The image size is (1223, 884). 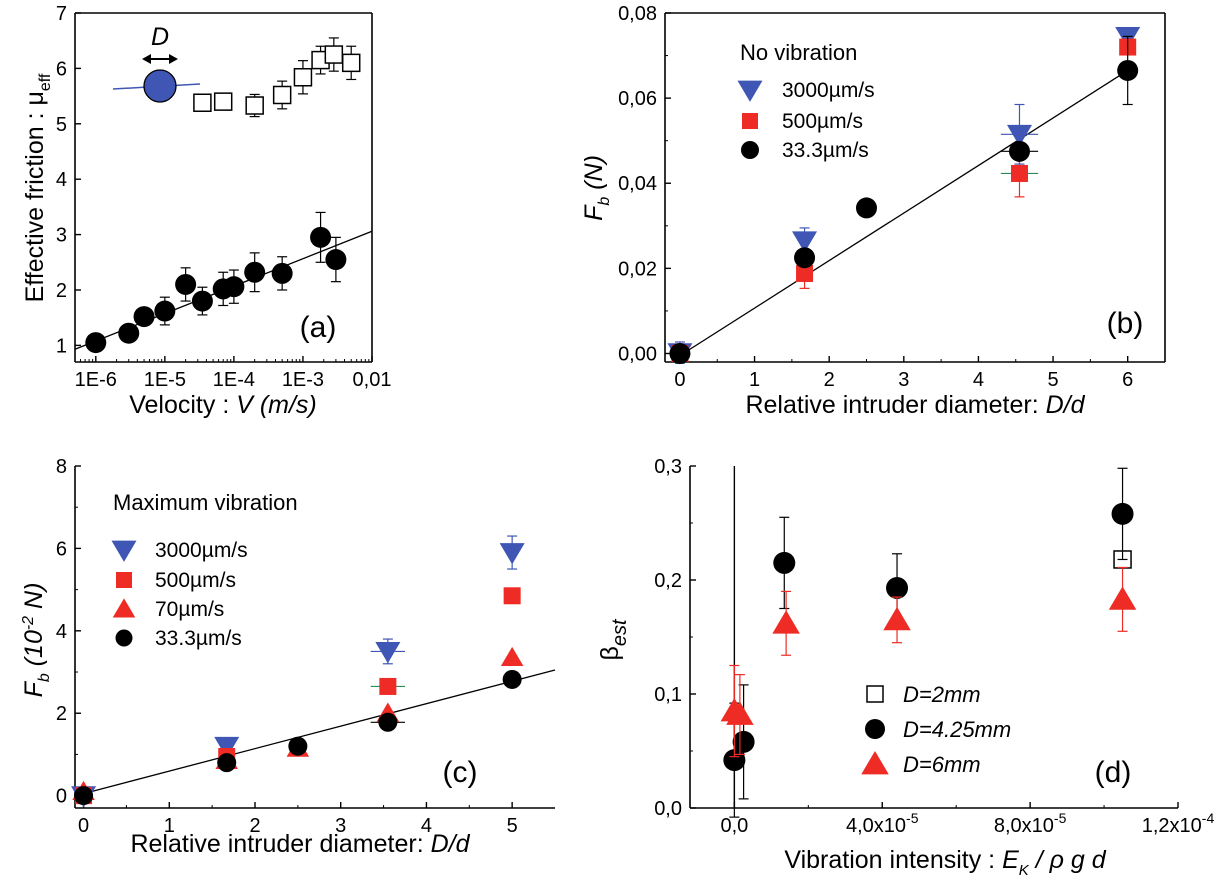 I want to click on x-tick-label: 4,0x10⁻⁵, so click(x=882, y=823).